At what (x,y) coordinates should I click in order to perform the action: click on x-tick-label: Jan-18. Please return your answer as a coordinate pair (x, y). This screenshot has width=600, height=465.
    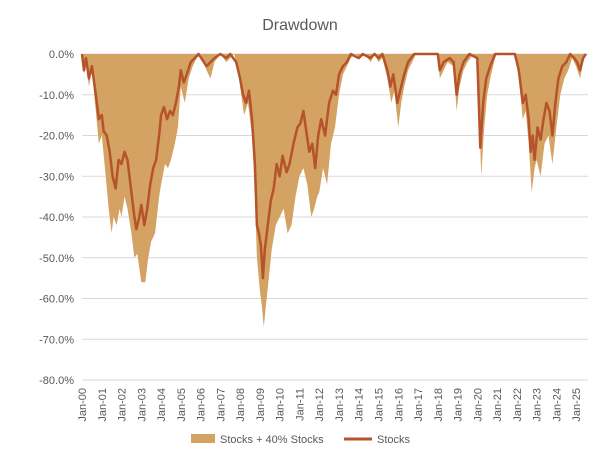
    Looking at the image, I should click on (439, 405).